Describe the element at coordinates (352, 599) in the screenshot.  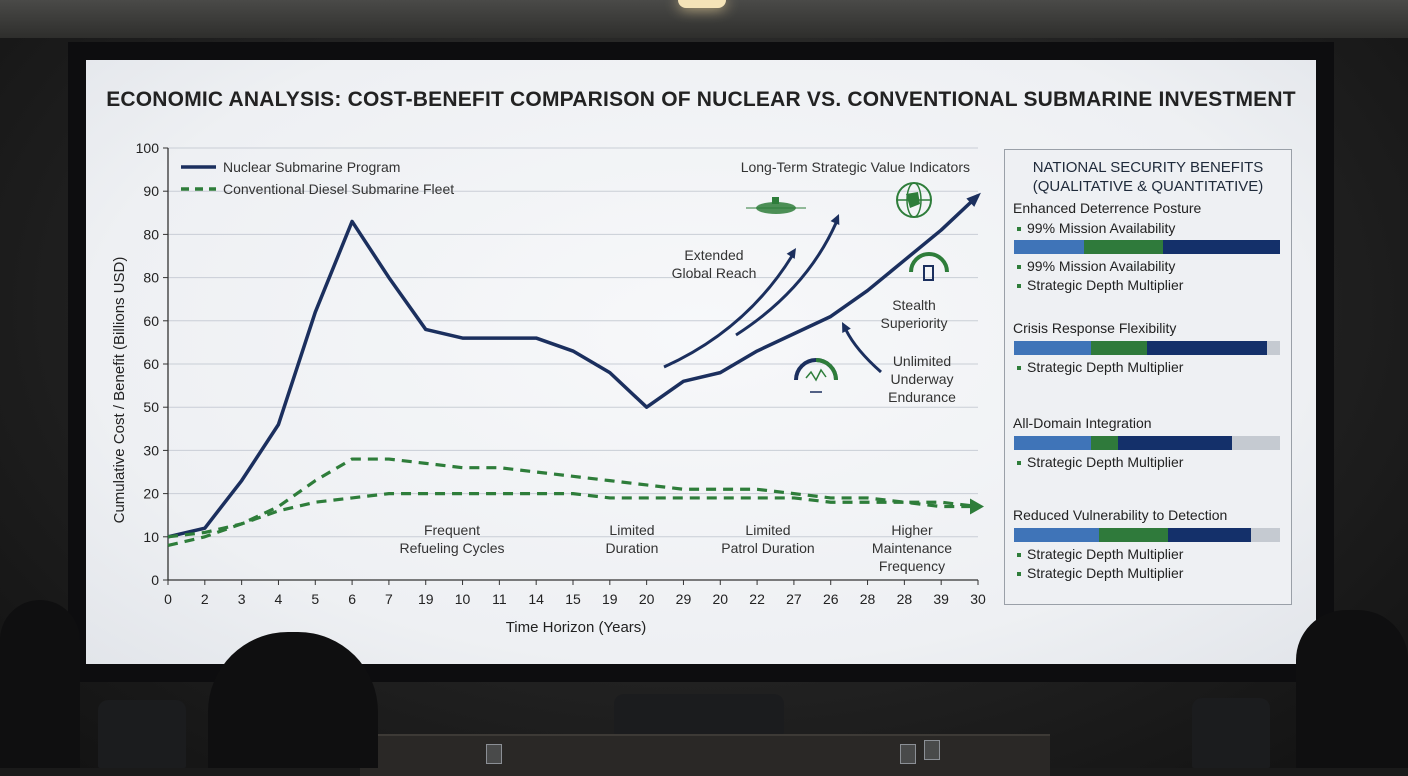
I see `x-tick-label: 6` at that location.